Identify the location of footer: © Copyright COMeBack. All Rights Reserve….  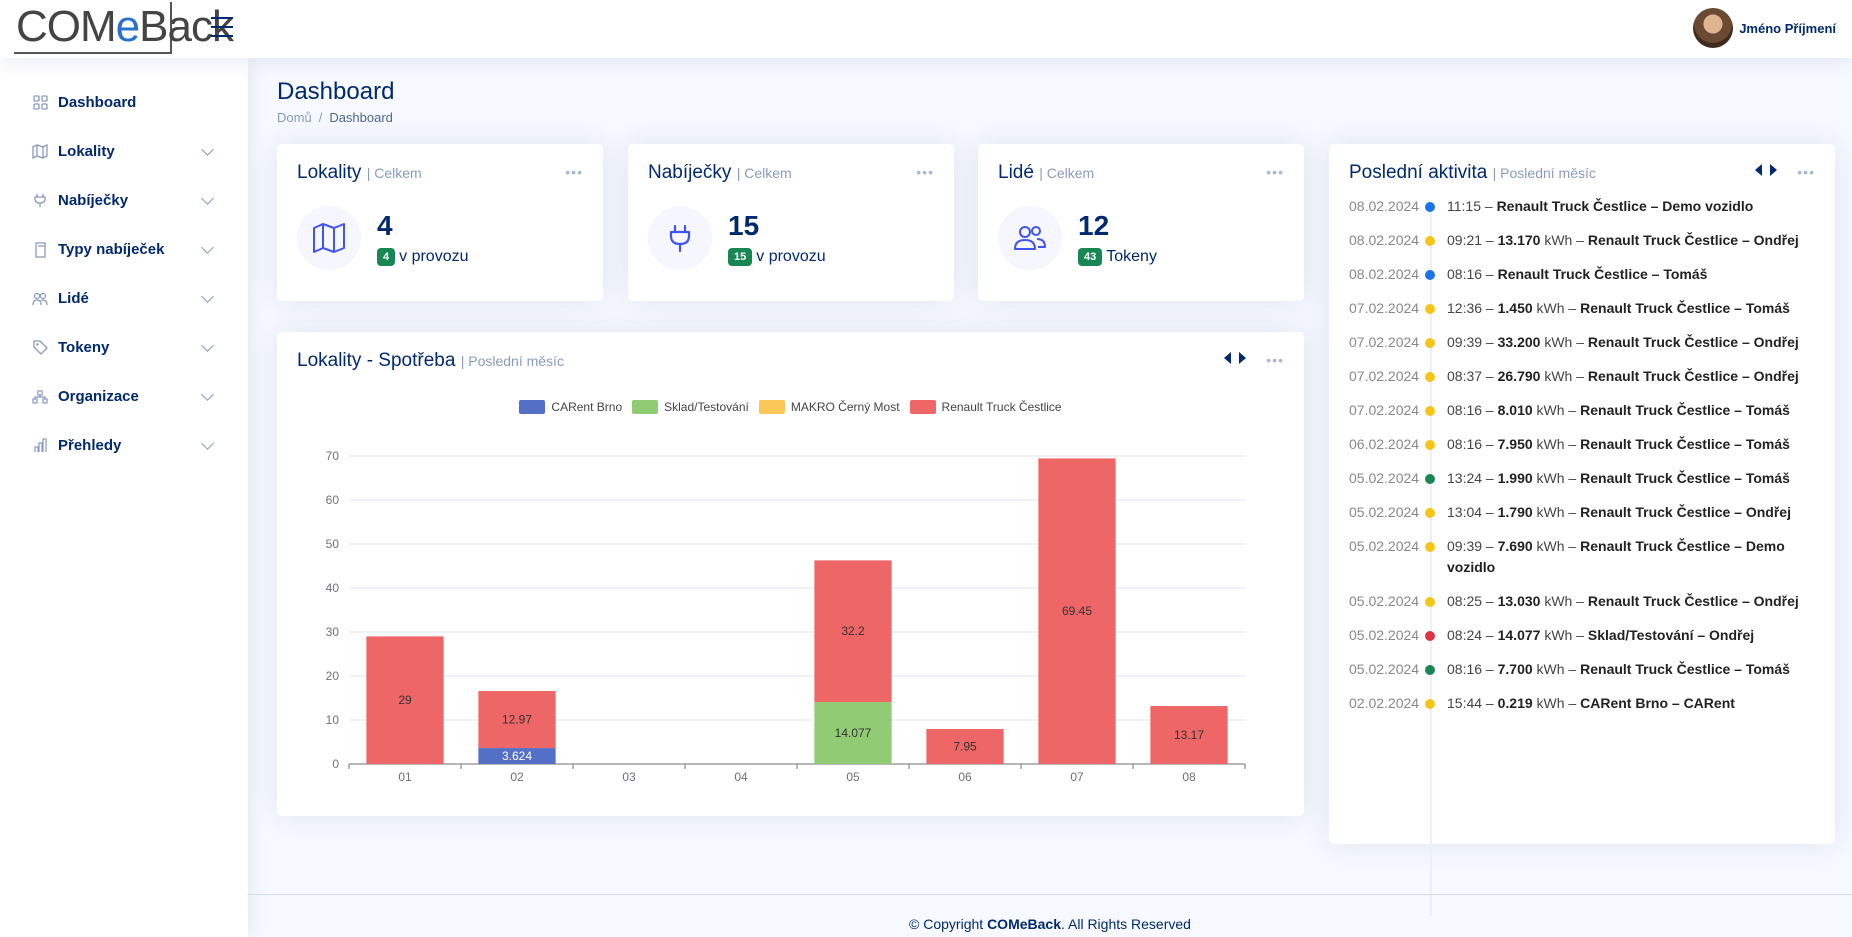
(1050, 913).